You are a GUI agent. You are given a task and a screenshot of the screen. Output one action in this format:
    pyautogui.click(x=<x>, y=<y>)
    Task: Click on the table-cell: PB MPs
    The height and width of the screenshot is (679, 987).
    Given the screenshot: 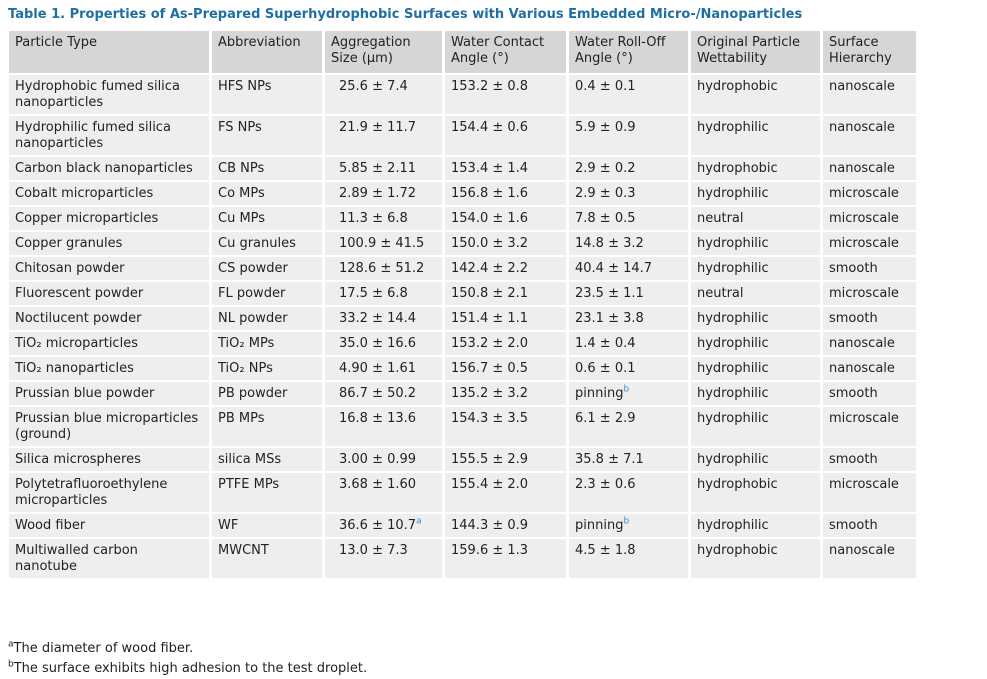 What is the action you would take?
    pyautogui.click(x=267, y=426)
    